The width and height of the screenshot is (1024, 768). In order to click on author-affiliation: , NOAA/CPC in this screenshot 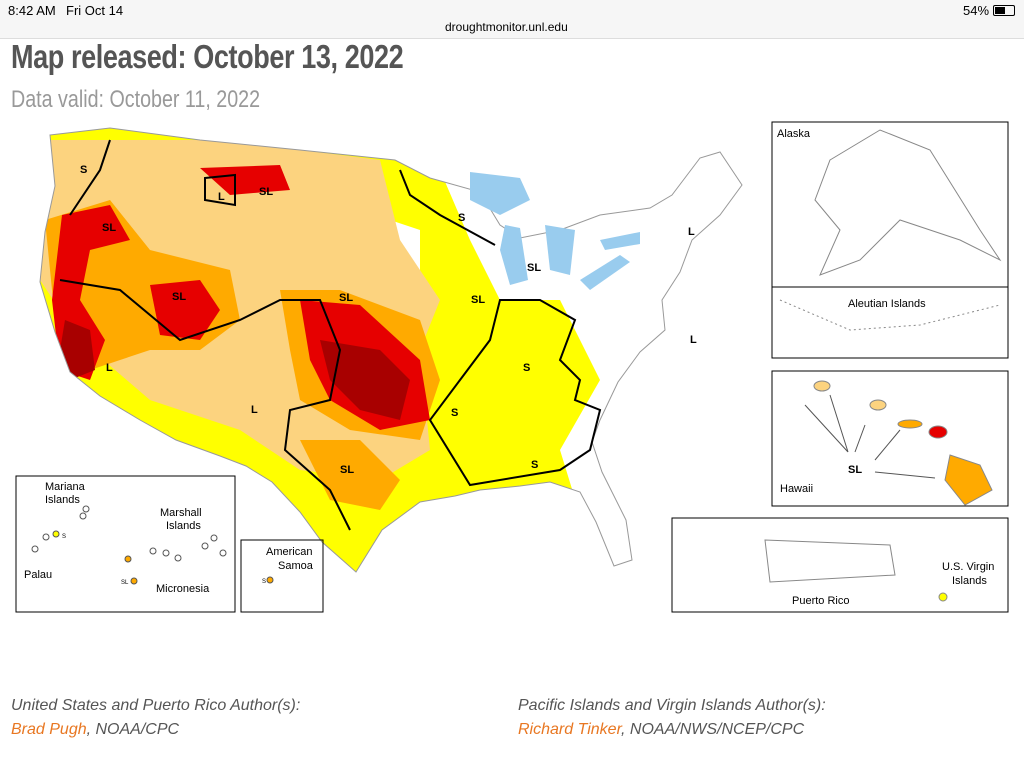, I will do `click(133, 729)`.